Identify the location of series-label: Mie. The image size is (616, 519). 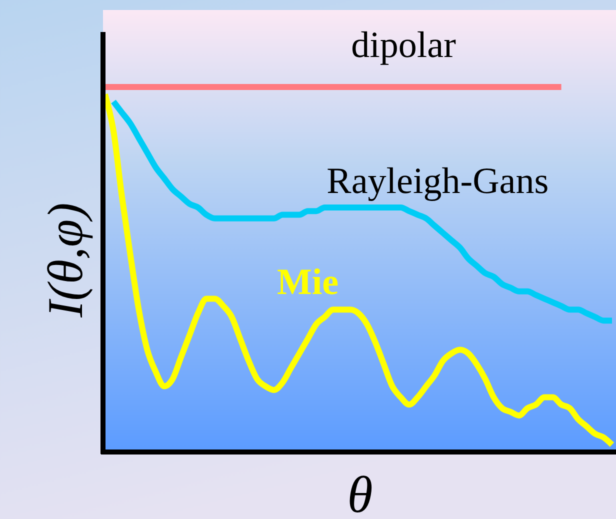
(307, 282).